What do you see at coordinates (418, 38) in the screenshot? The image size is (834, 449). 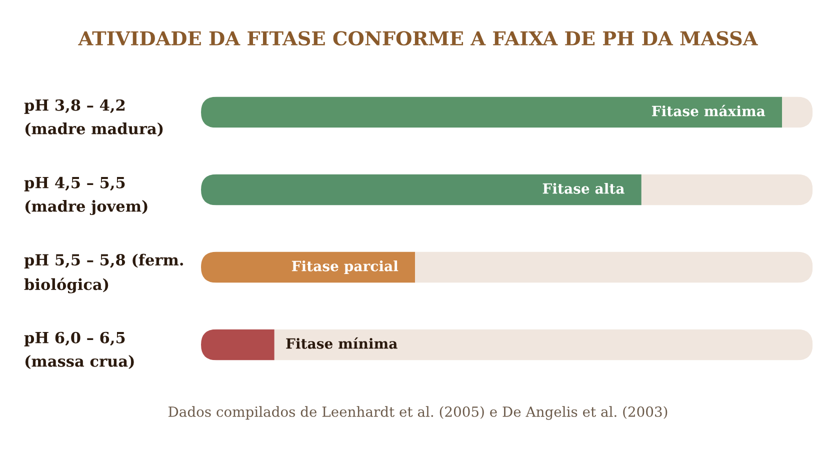 I see `chart-title: ATIVIDADE DA FITASE CONFORME A FAIXA DE PH DA MASSA` at bounding box center [418, 38].